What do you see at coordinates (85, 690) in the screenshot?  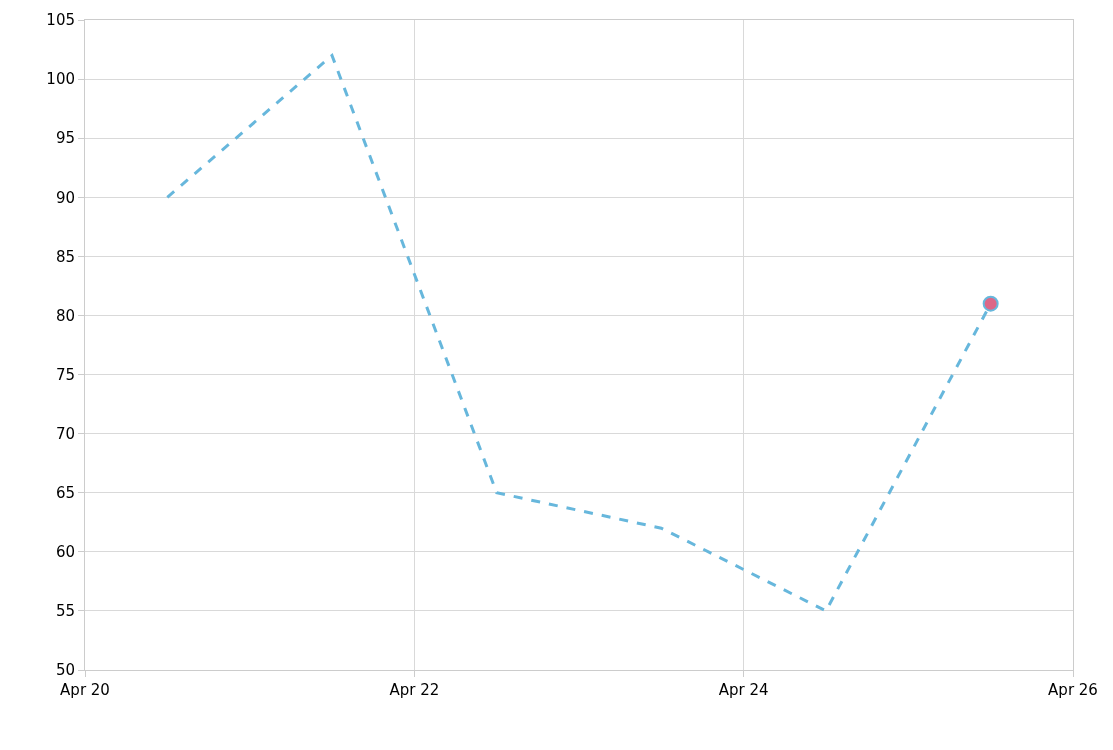 I see `x-tick-label: Apr 20` at bounding box center [85, 690].